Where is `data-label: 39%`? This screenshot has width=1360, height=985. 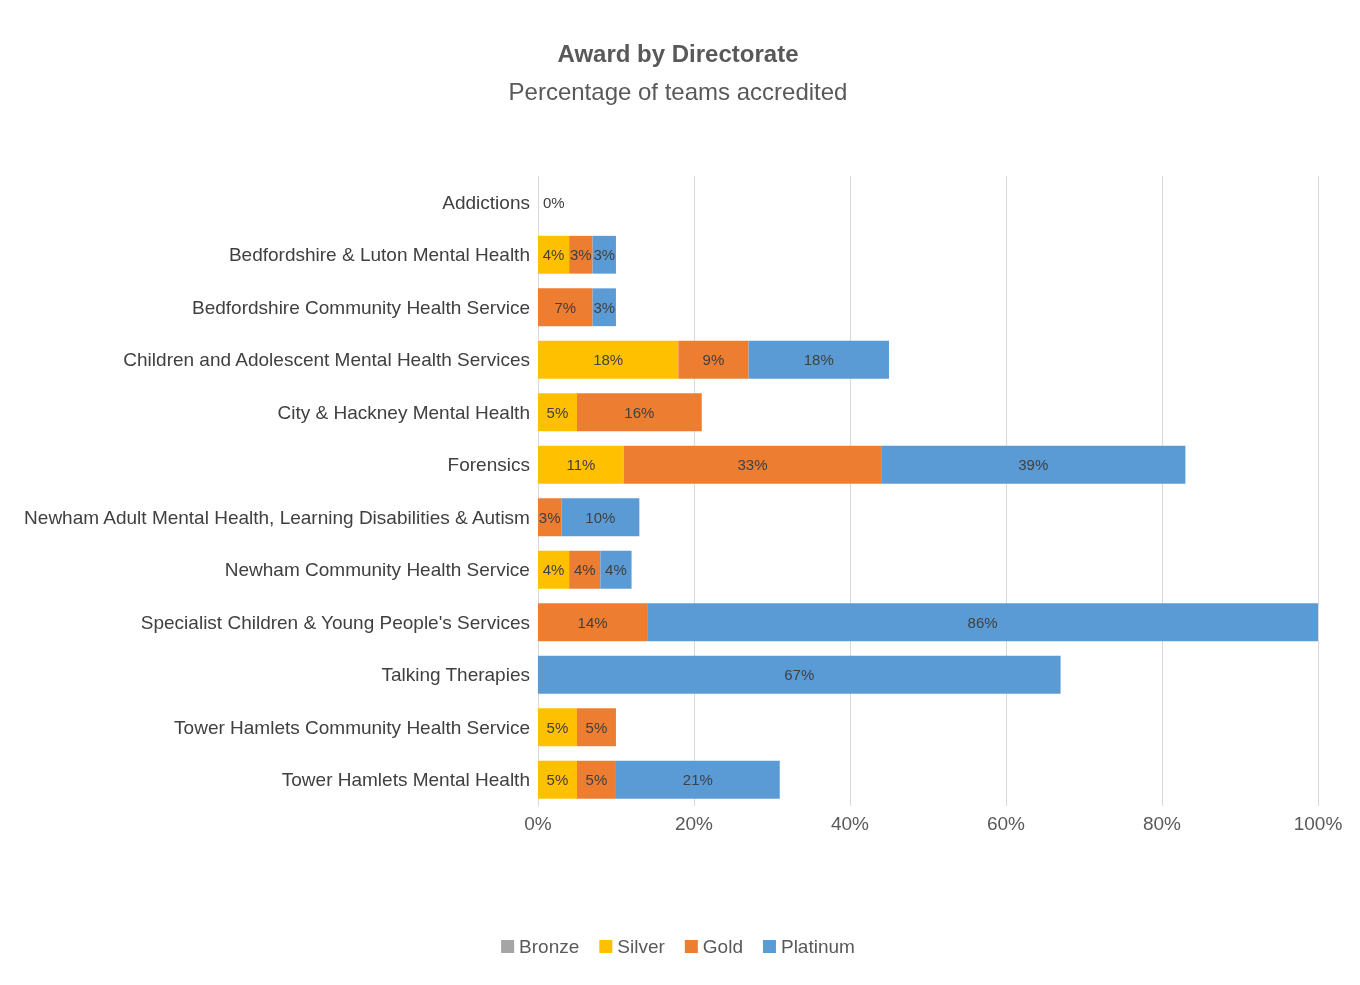 data-label: 39% is located at coordinates (1033, 465).